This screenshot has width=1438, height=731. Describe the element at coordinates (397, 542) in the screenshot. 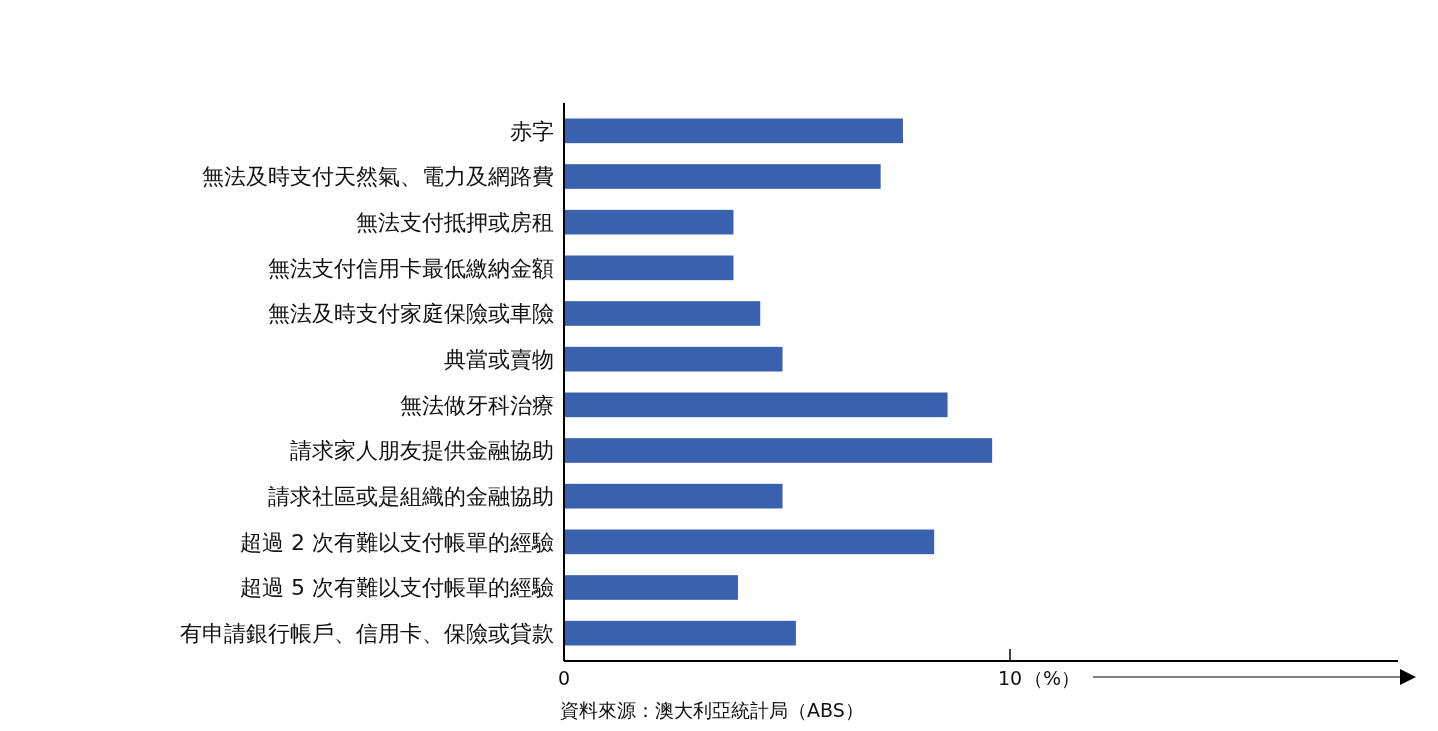

I see `y-tick-label: 超過 2 次有難以支付帳單的經驗` at that location.